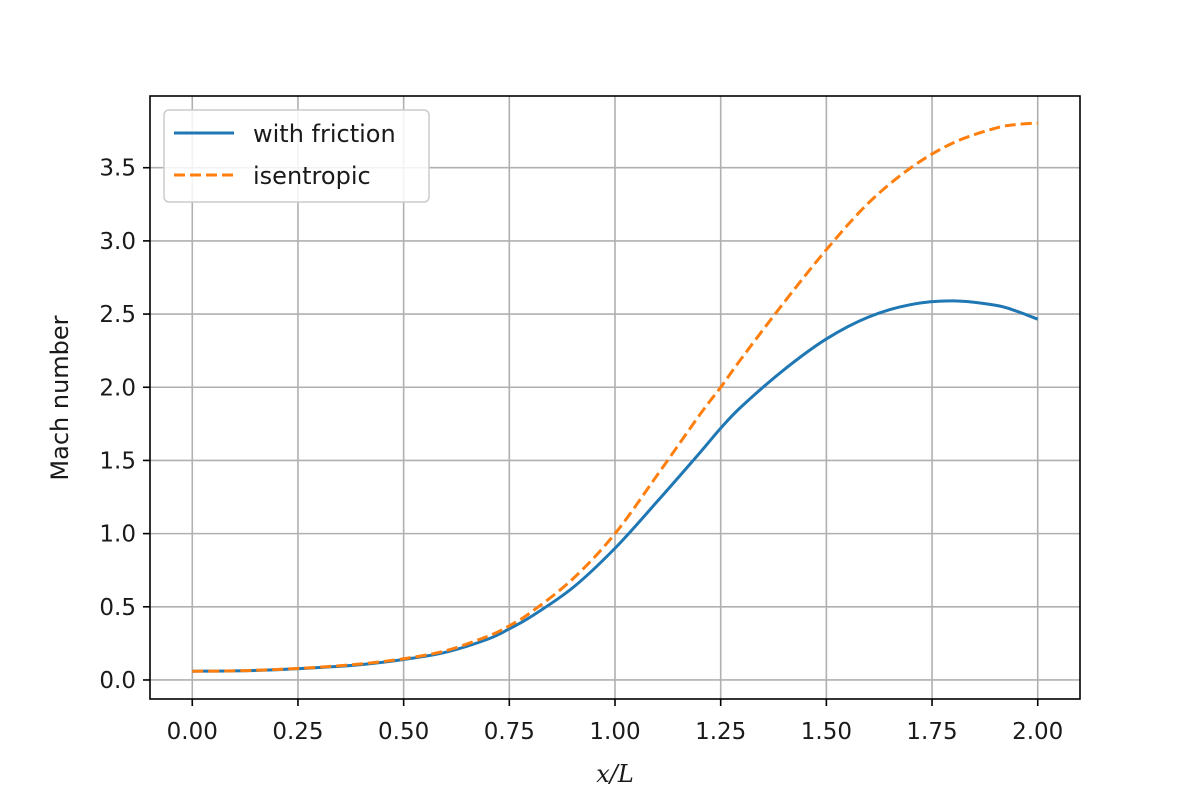 The image size is (1200, 800). What do you see at coordinates (117, 242) in the screenshot?
I see `y-tick-label: 3.0` at bounding box center [117, 242].